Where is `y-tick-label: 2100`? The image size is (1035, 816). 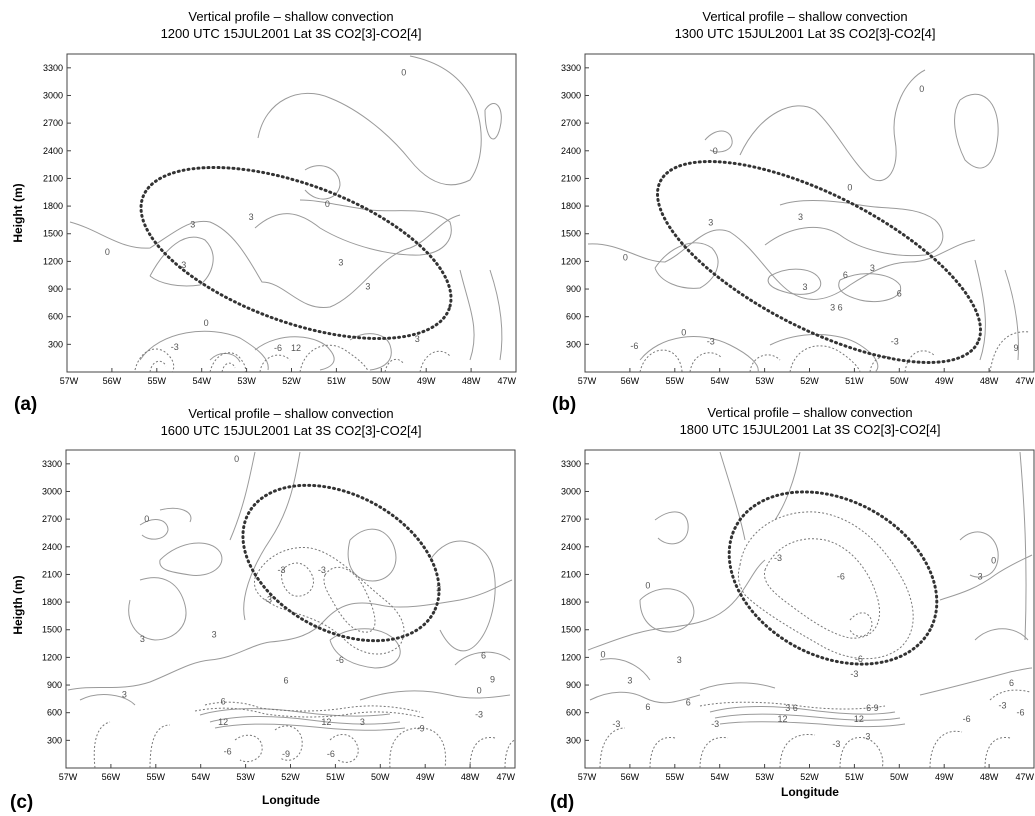
y-tick-label: 2100 is located at coordinates (53, 178).